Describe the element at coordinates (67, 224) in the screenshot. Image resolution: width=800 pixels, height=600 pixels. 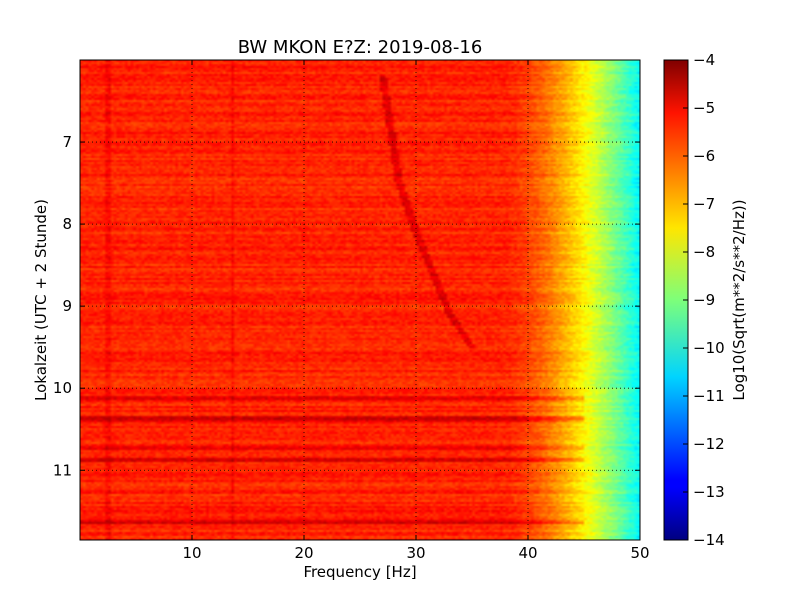
I see `y-tick-label: 8` at that location.